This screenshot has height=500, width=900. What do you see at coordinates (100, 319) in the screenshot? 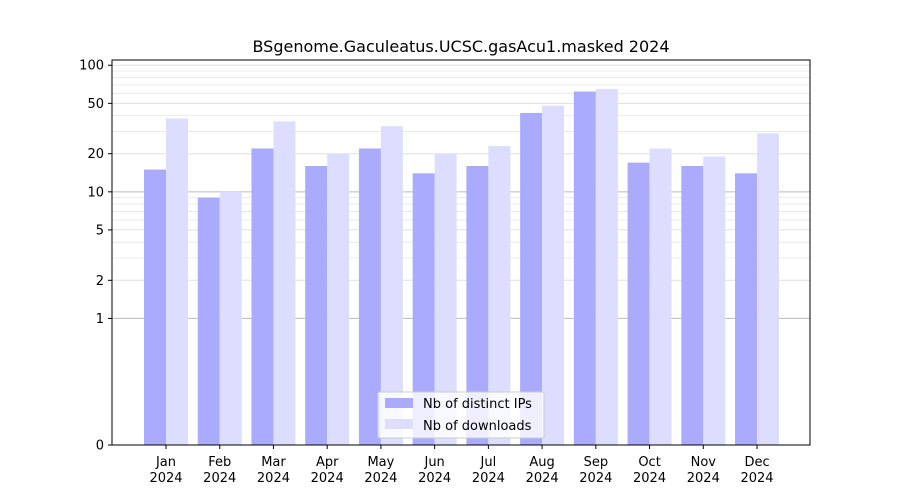
I see `y-tick-label: 1` at bounding box center [100, 319].